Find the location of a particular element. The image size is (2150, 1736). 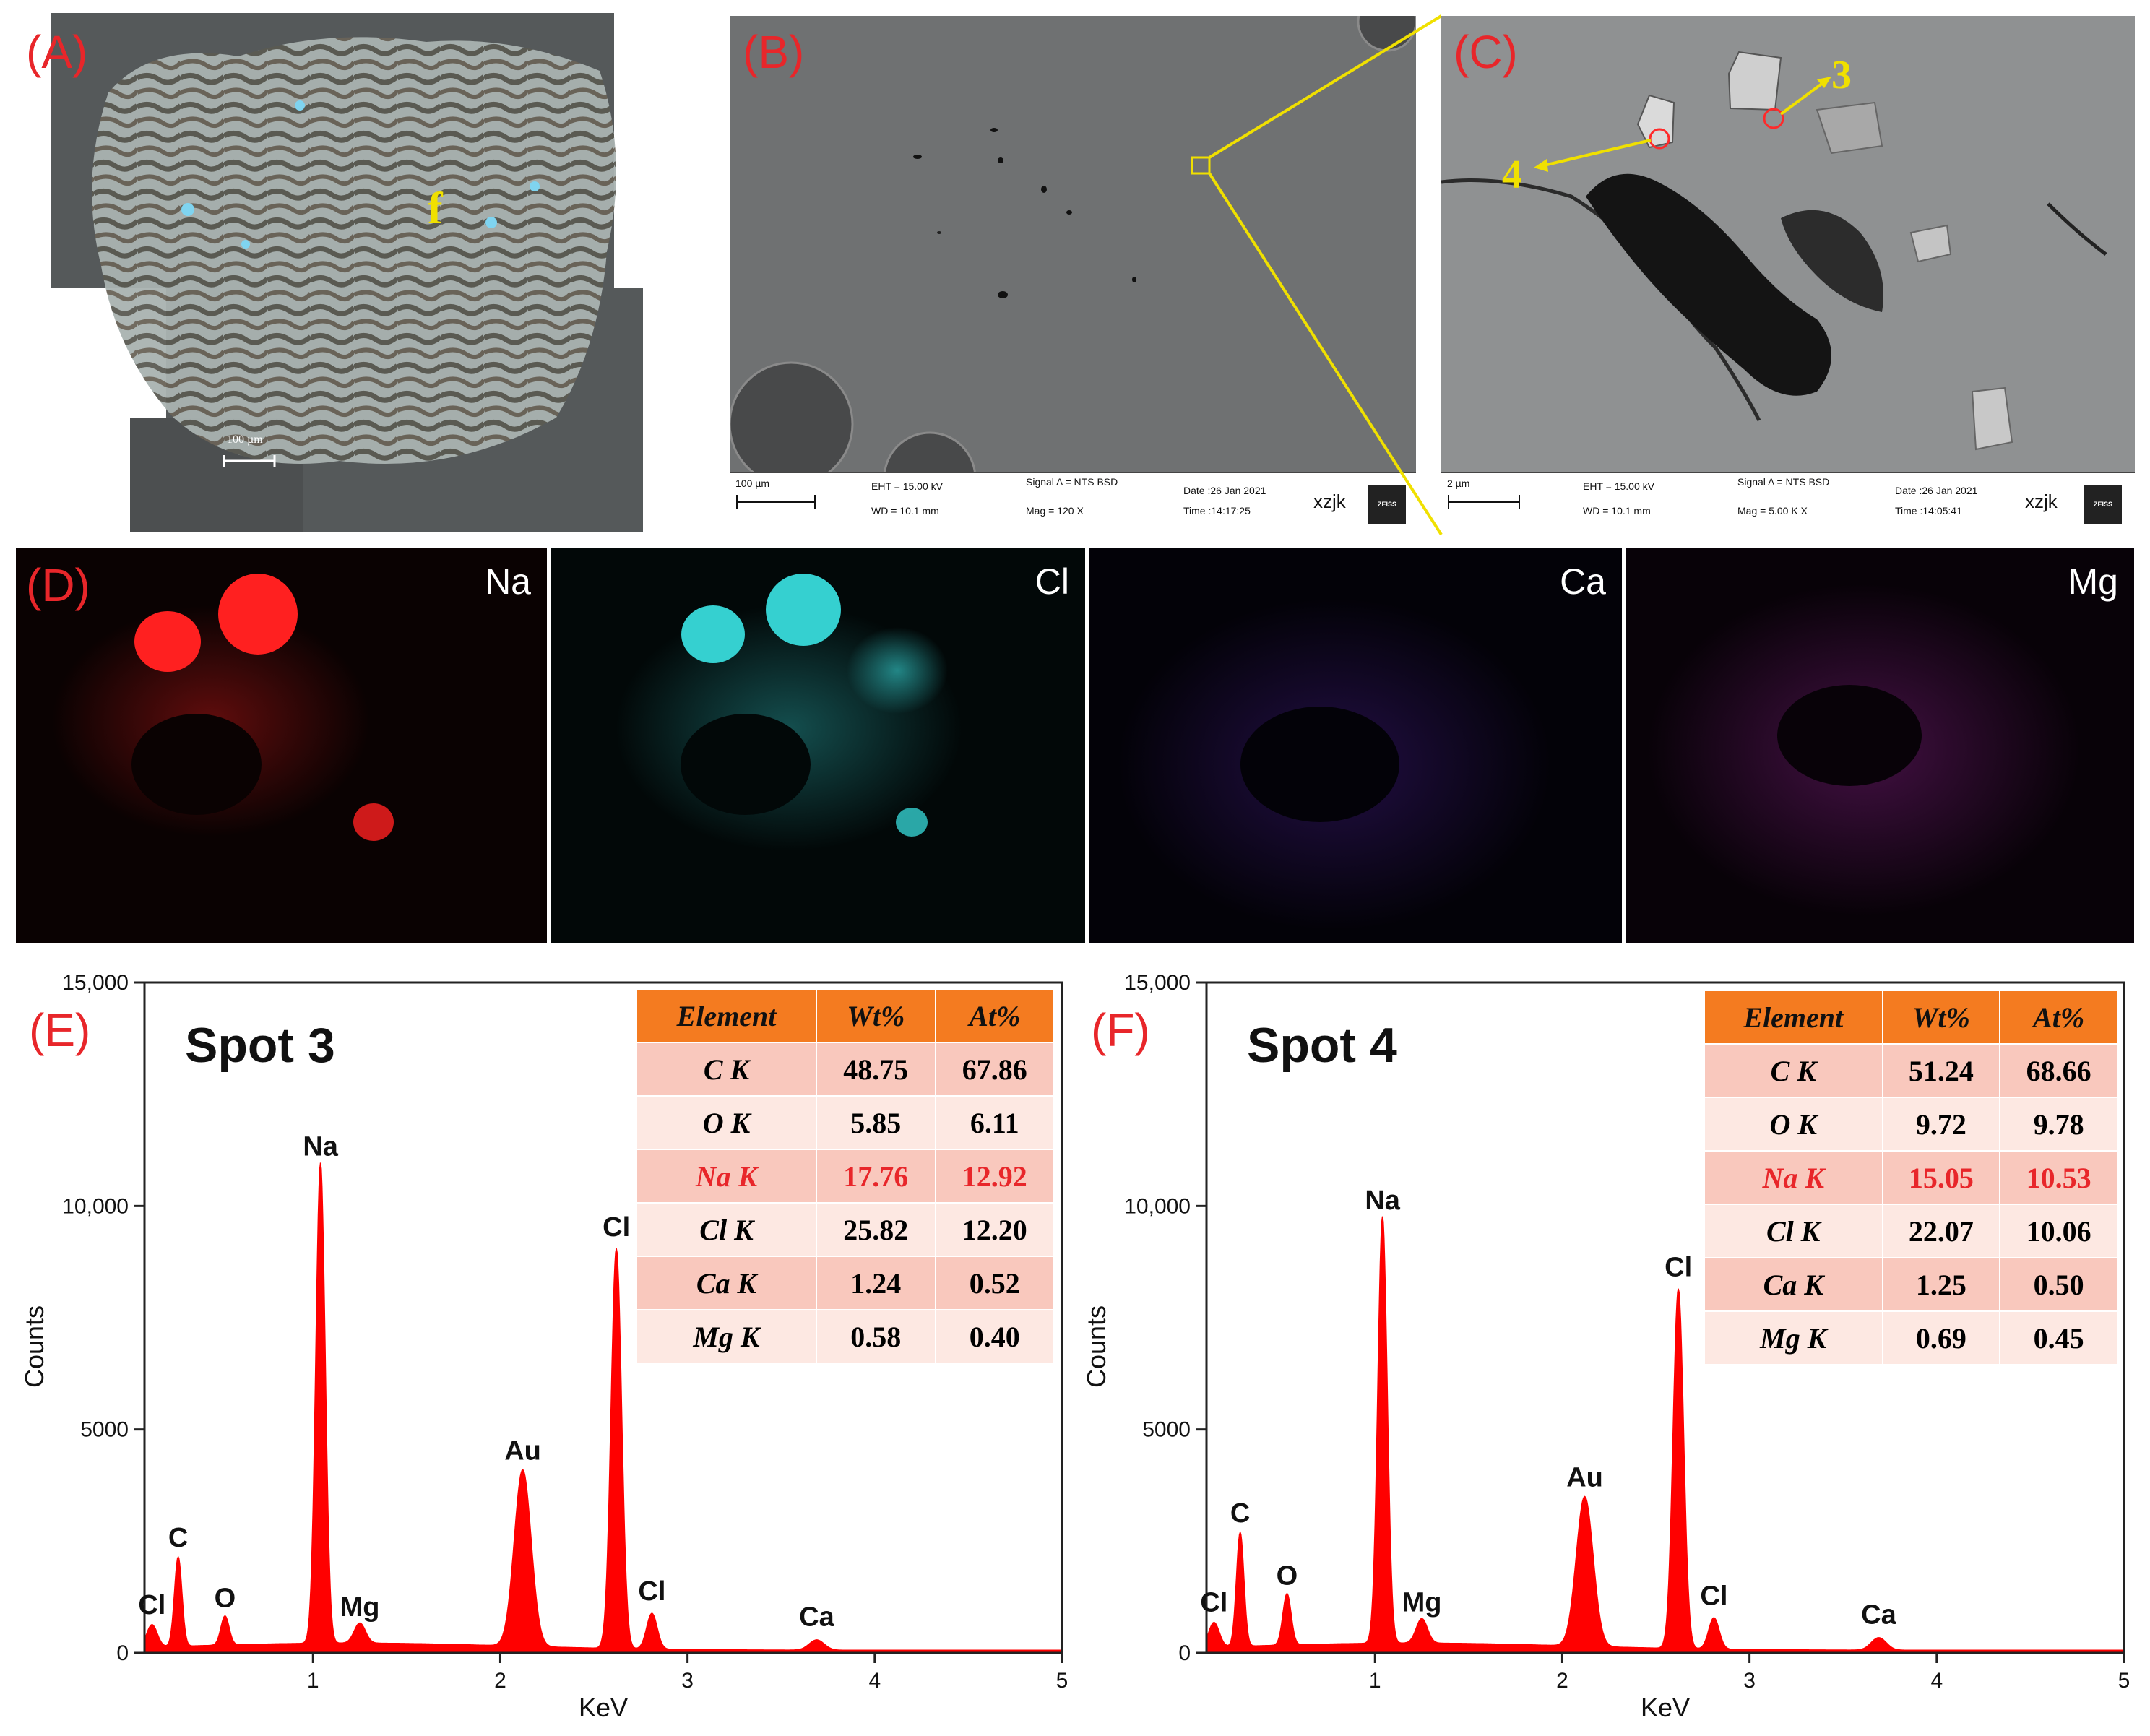

wt-cell: 9.72 is located at coordinates (1941, 1124).